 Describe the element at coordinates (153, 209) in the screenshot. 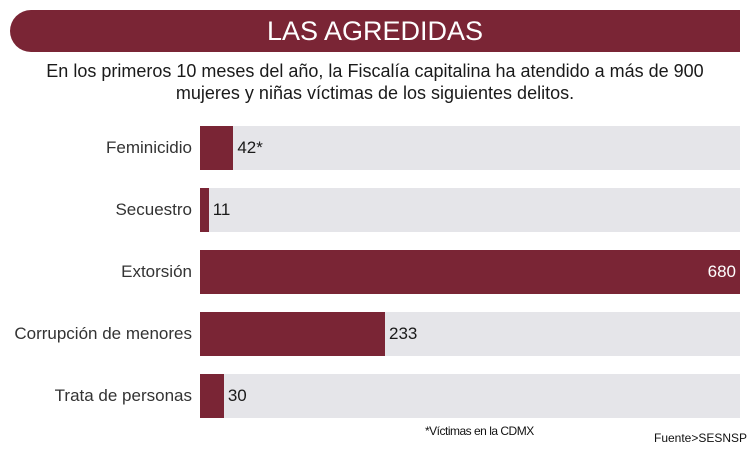

I see `category-label: Secuestro` at that location.